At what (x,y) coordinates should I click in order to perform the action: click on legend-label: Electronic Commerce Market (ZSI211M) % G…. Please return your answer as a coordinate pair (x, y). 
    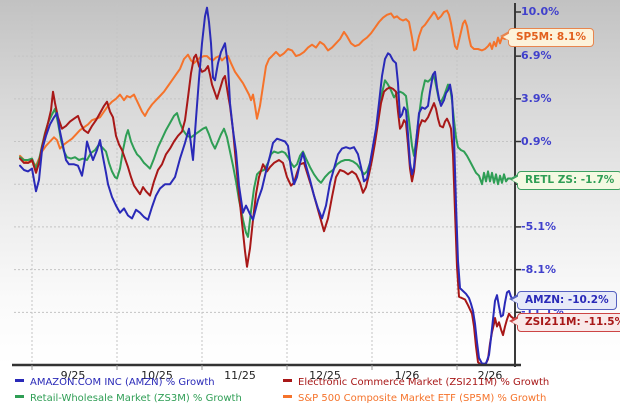
    Looking at the image, I should click on (424, 382).